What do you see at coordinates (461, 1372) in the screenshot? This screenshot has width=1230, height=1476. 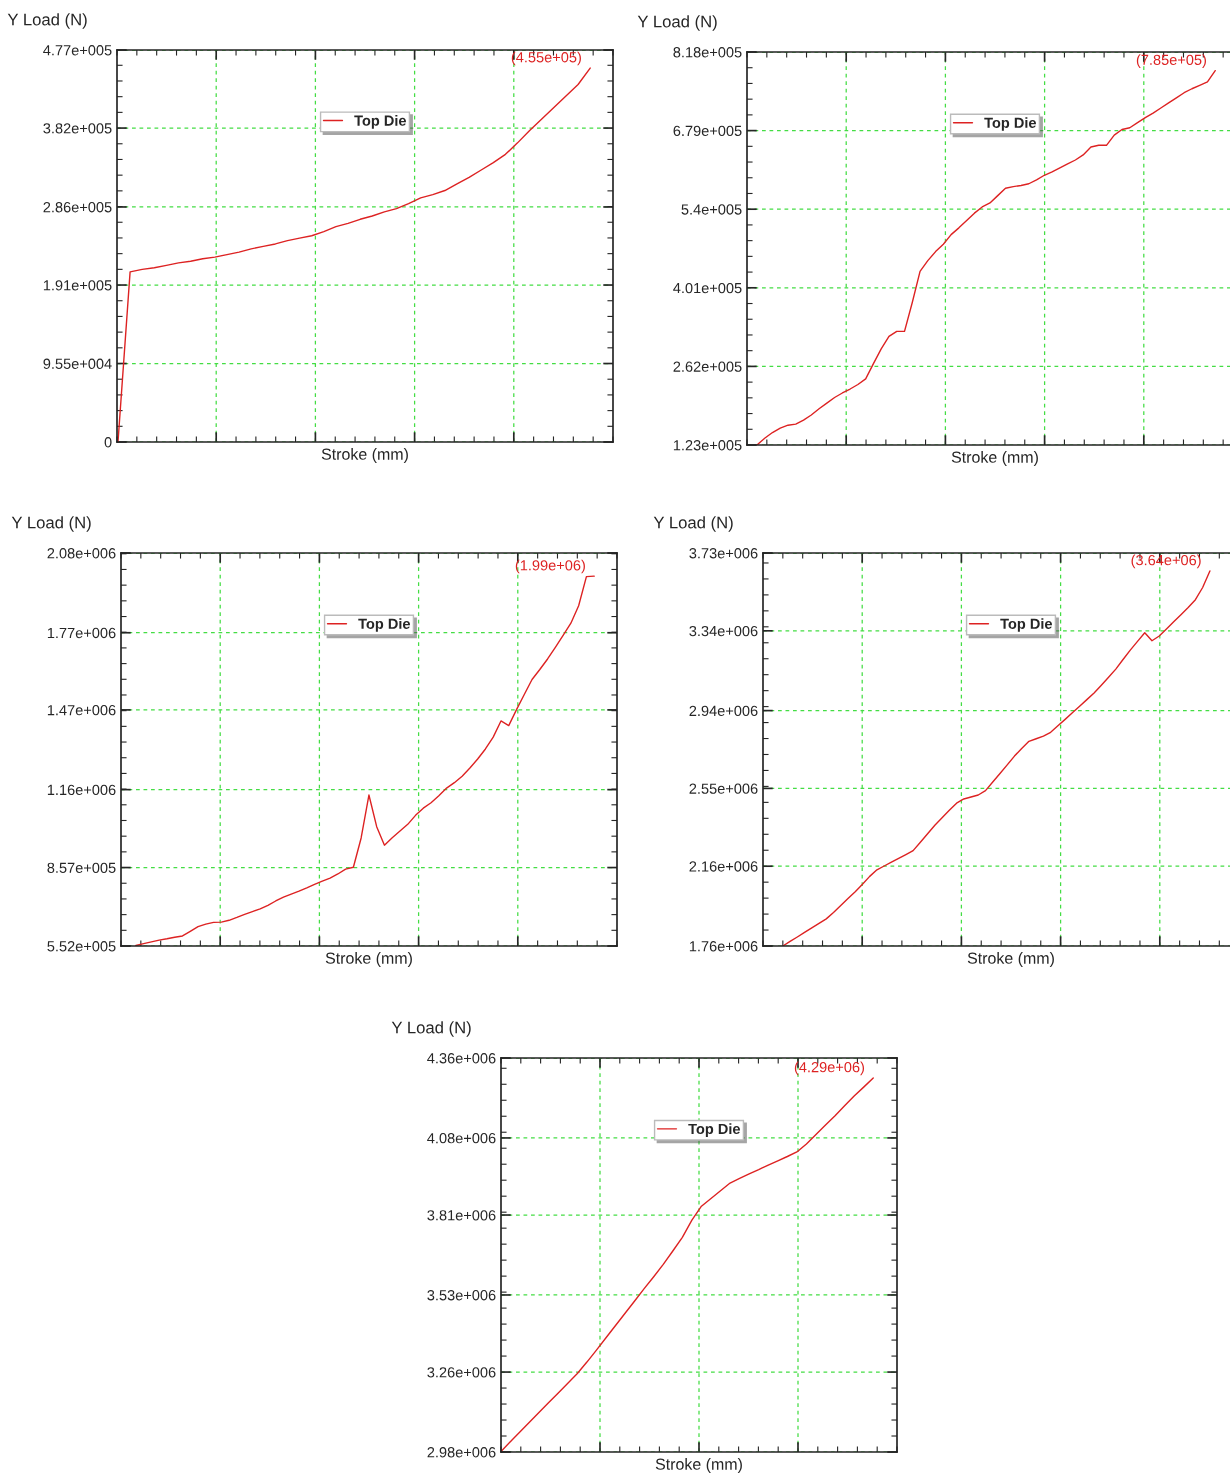 I see `y-tick-label: 3.26e+006` at bounding box center [461, 1372].